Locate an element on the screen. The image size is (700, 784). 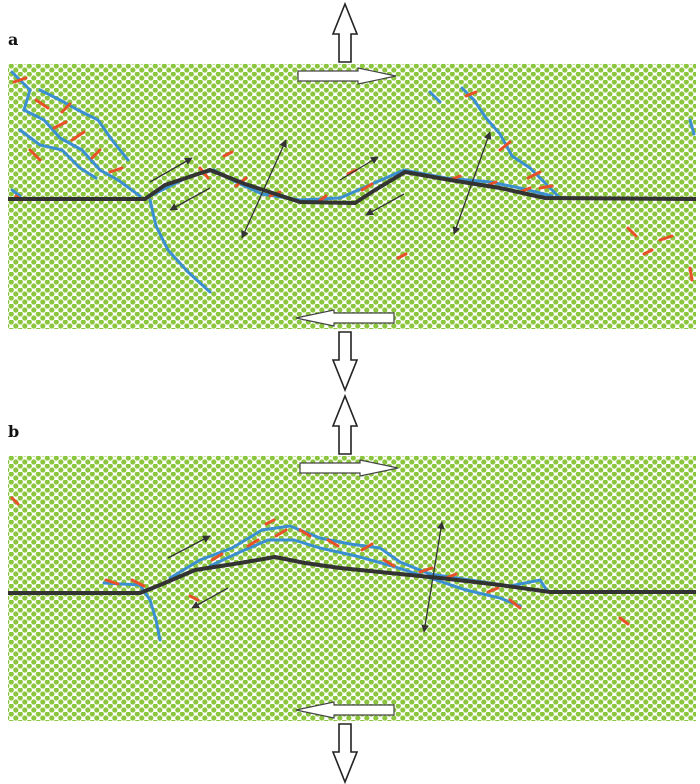
tension-arrows-b is located at coordinates (345, 588).